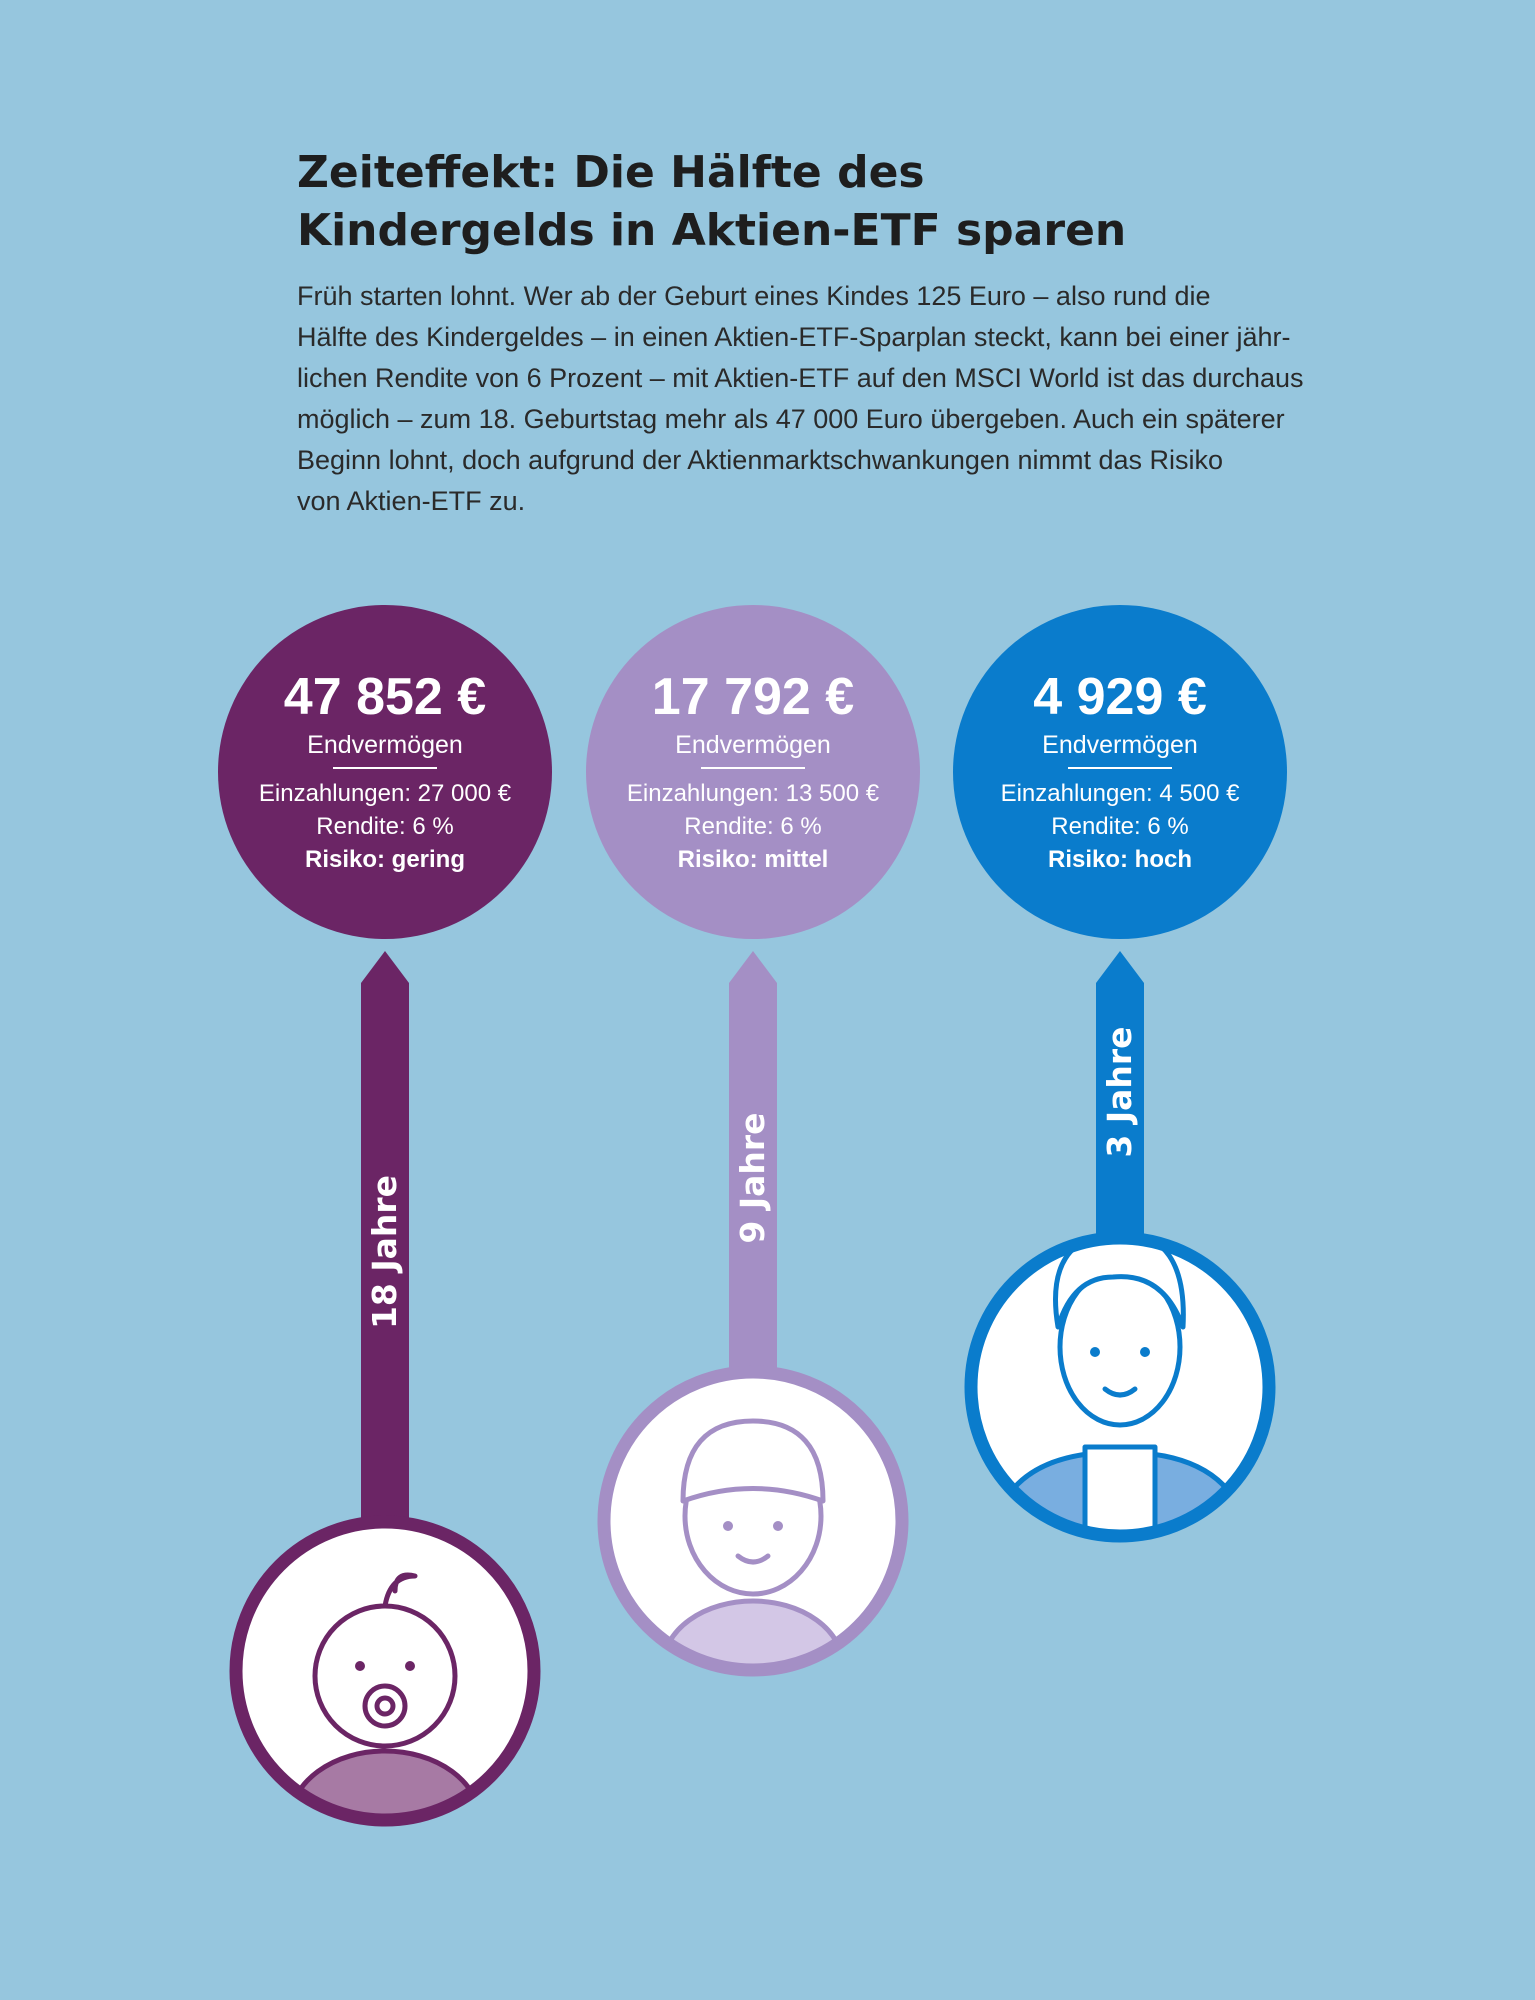 This screenshot has width=1535, height=2000. I want to click on intro-line: von Aktien-ETF zu., so click(411, 501).